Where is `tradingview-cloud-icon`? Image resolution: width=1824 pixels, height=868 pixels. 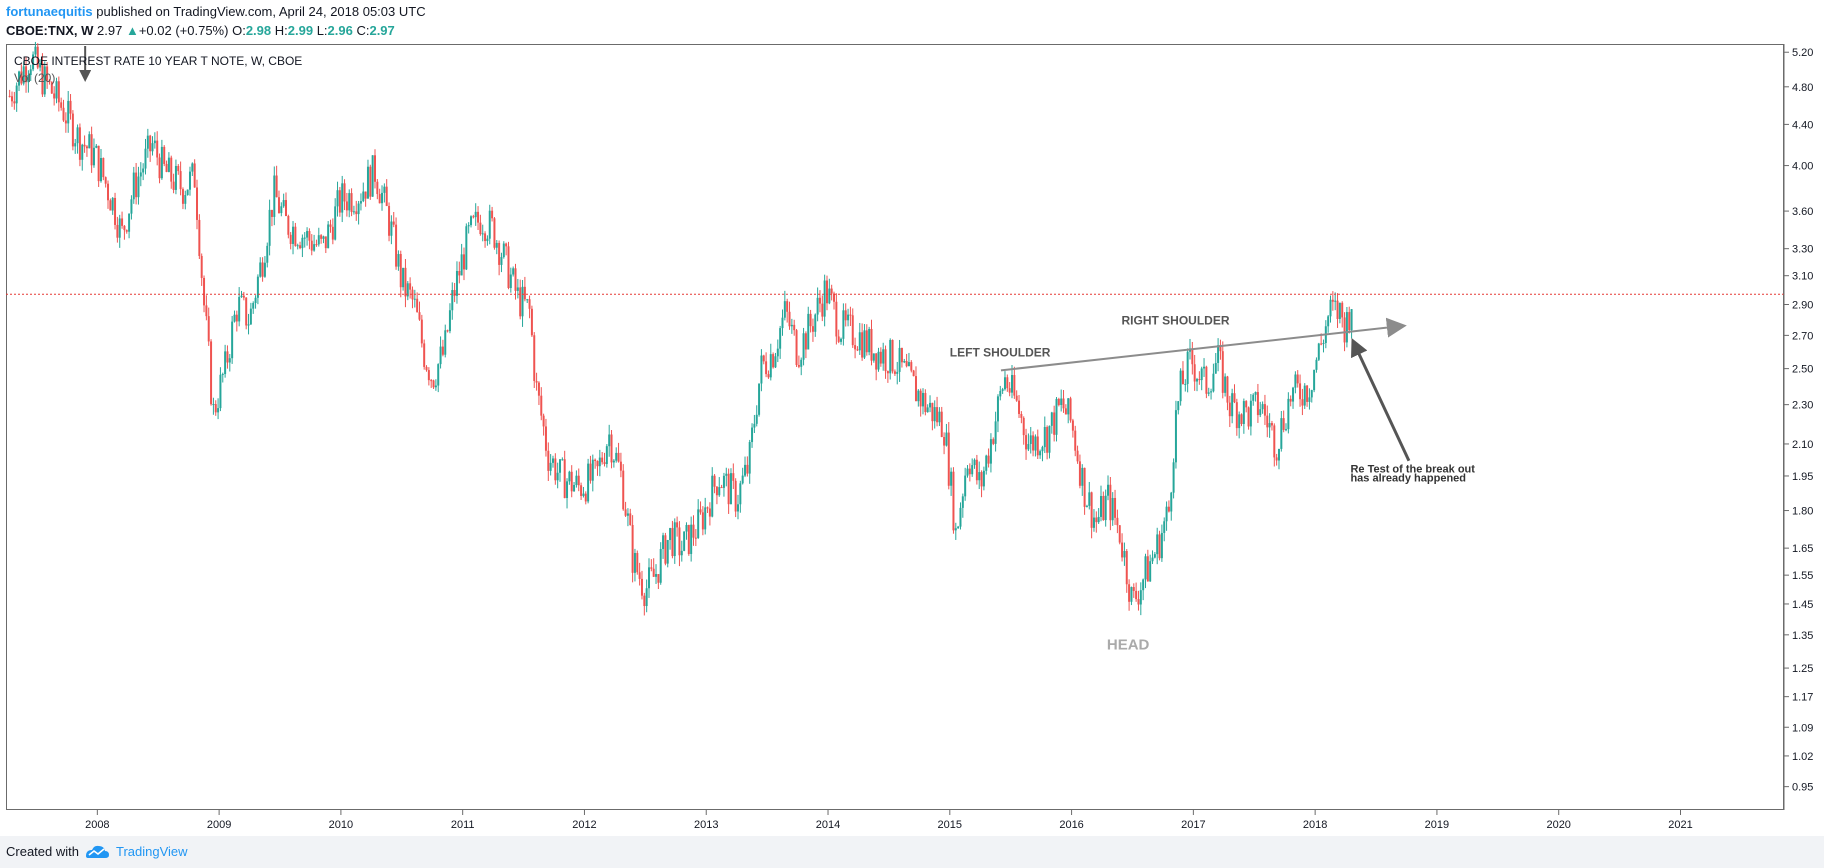
tradingview-cloud-icon is located at coordinates (97, 851).